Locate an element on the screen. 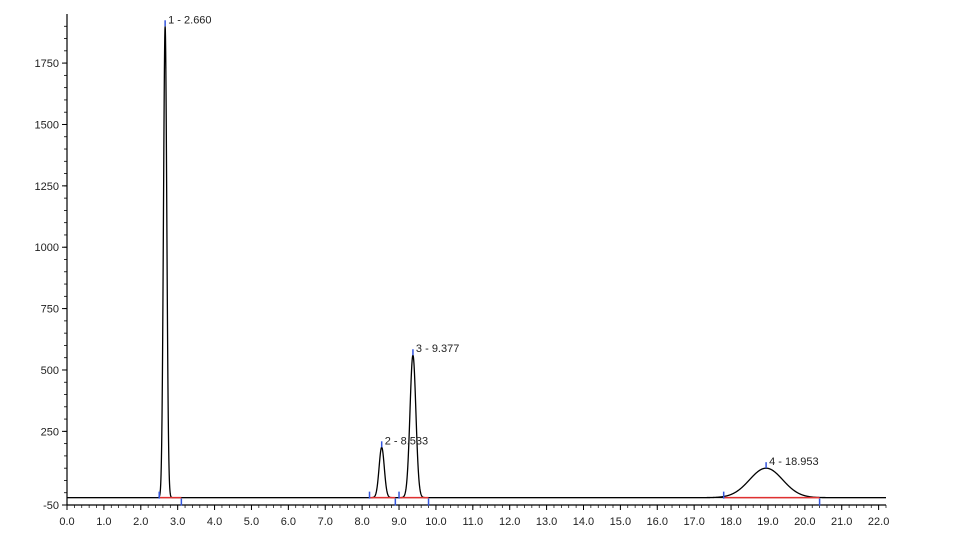 The height and width of the screenshot is (560, 960). peak-label: 2 - 8.533 is located at coordinates (406, 441).